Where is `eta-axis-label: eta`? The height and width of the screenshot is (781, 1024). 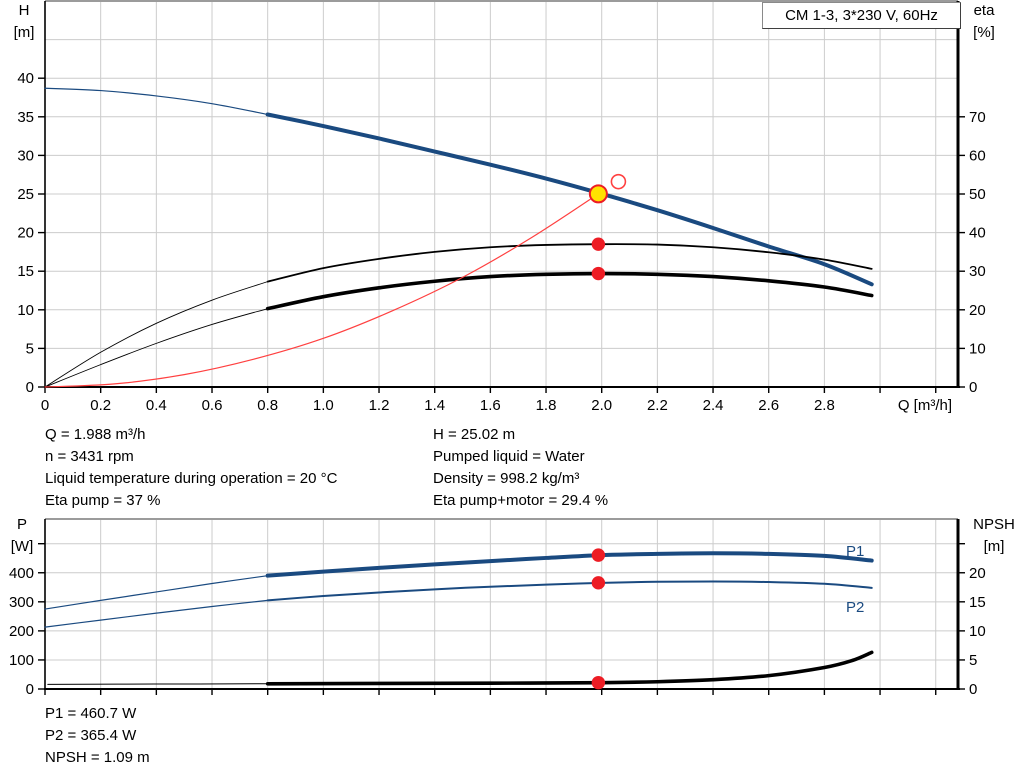
eta-axis-label: eta is located at coordinates (984, 10).